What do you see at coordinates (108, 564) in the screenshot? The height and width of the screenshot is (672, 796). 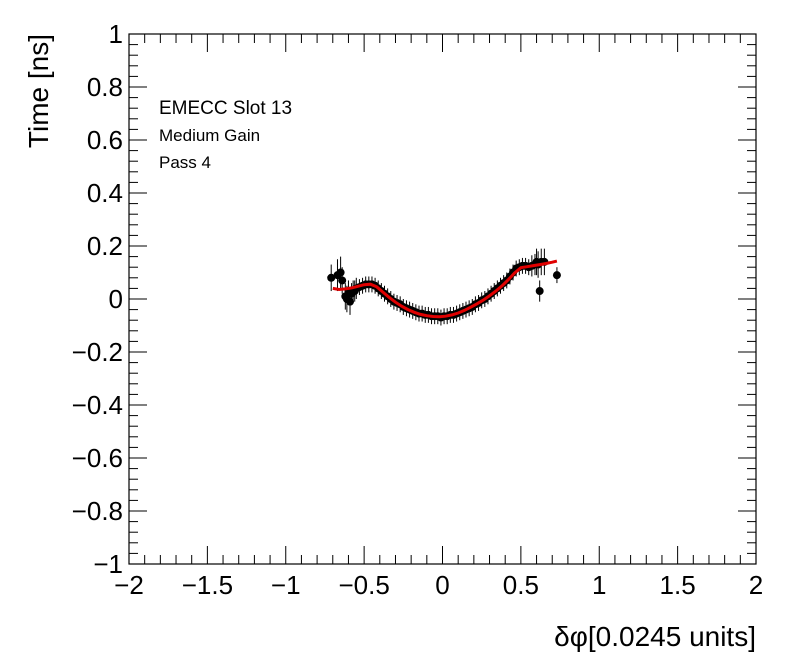 I see `y-tick-label: −1` at bounding box center [108, 564].